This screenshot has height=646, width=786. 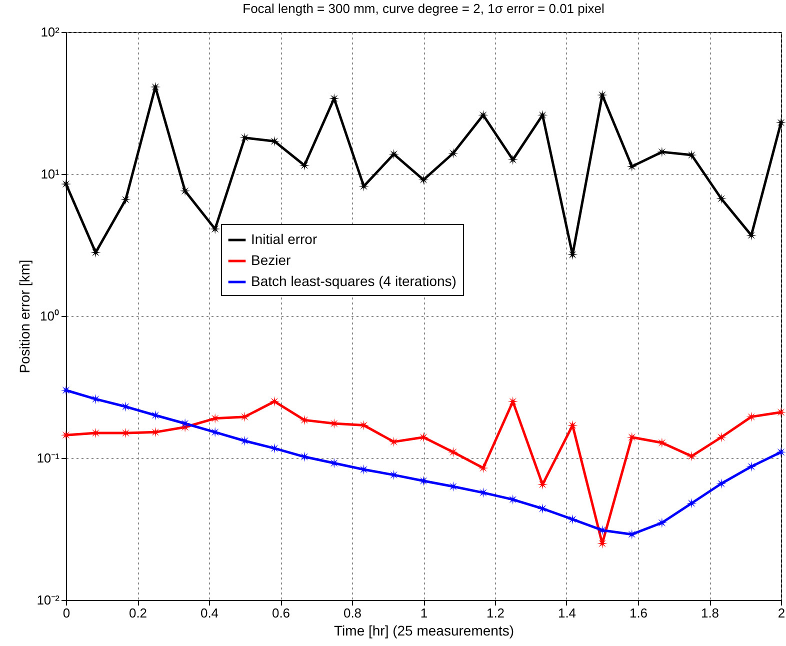 I want to click on legend-label: Batch least-squares (4 iterations), so click(x=353, y=281).